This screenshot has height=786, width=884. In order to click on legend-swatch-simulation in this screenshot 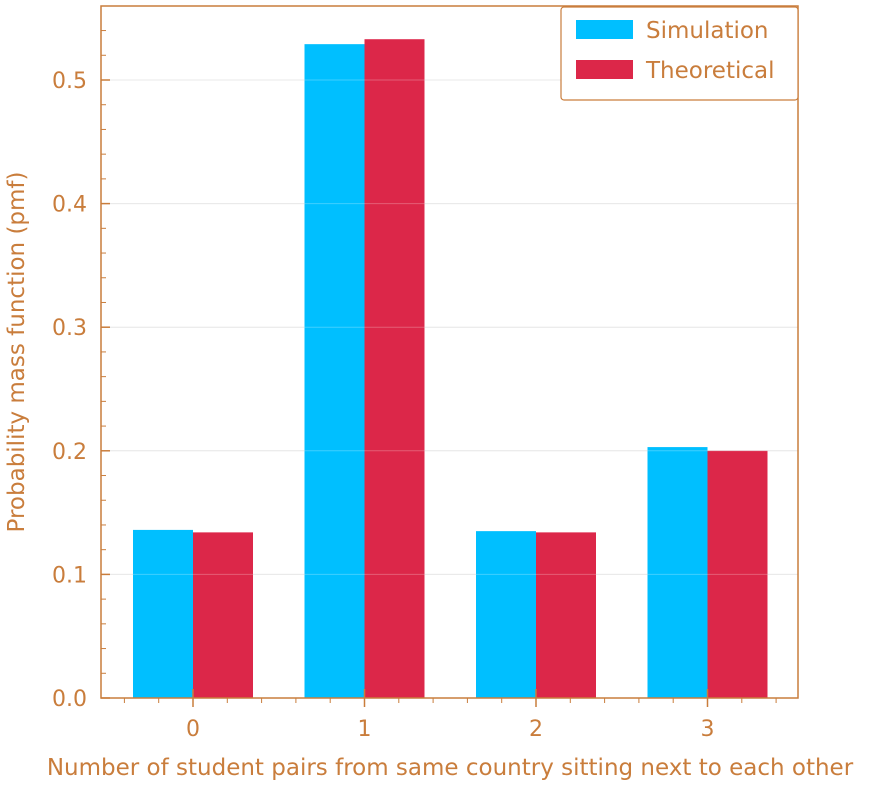, I will do `click(604, 29)`.